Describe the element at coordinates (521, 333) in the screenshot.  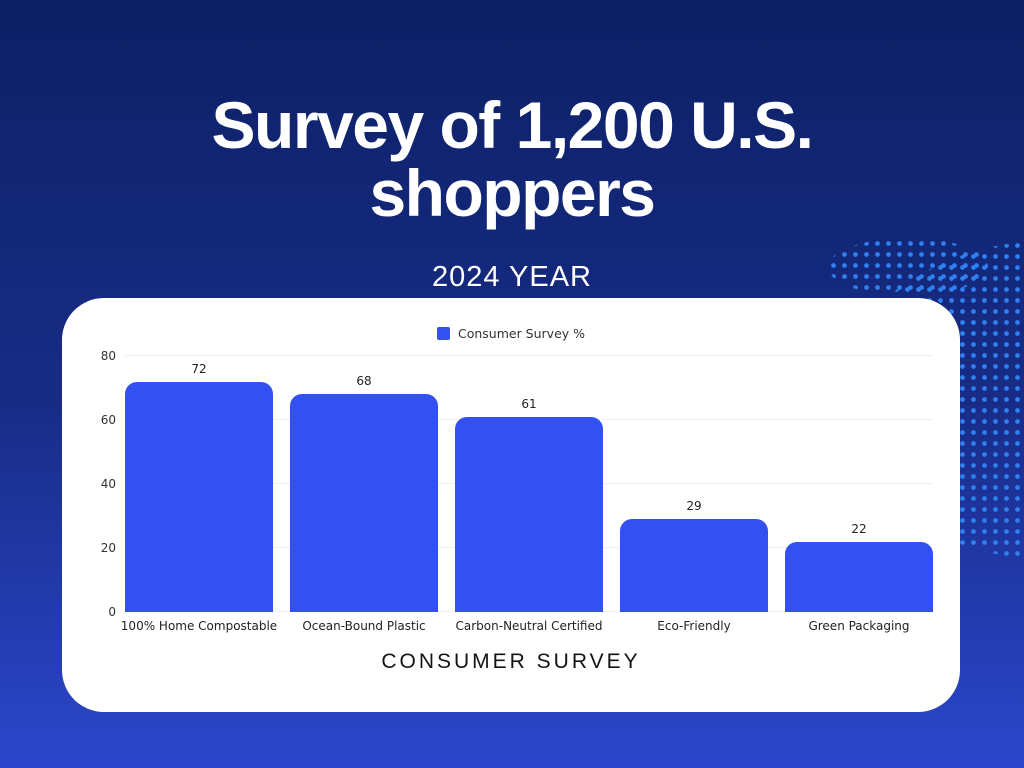
I see `legend-label: Consumer Survey %` at that location.